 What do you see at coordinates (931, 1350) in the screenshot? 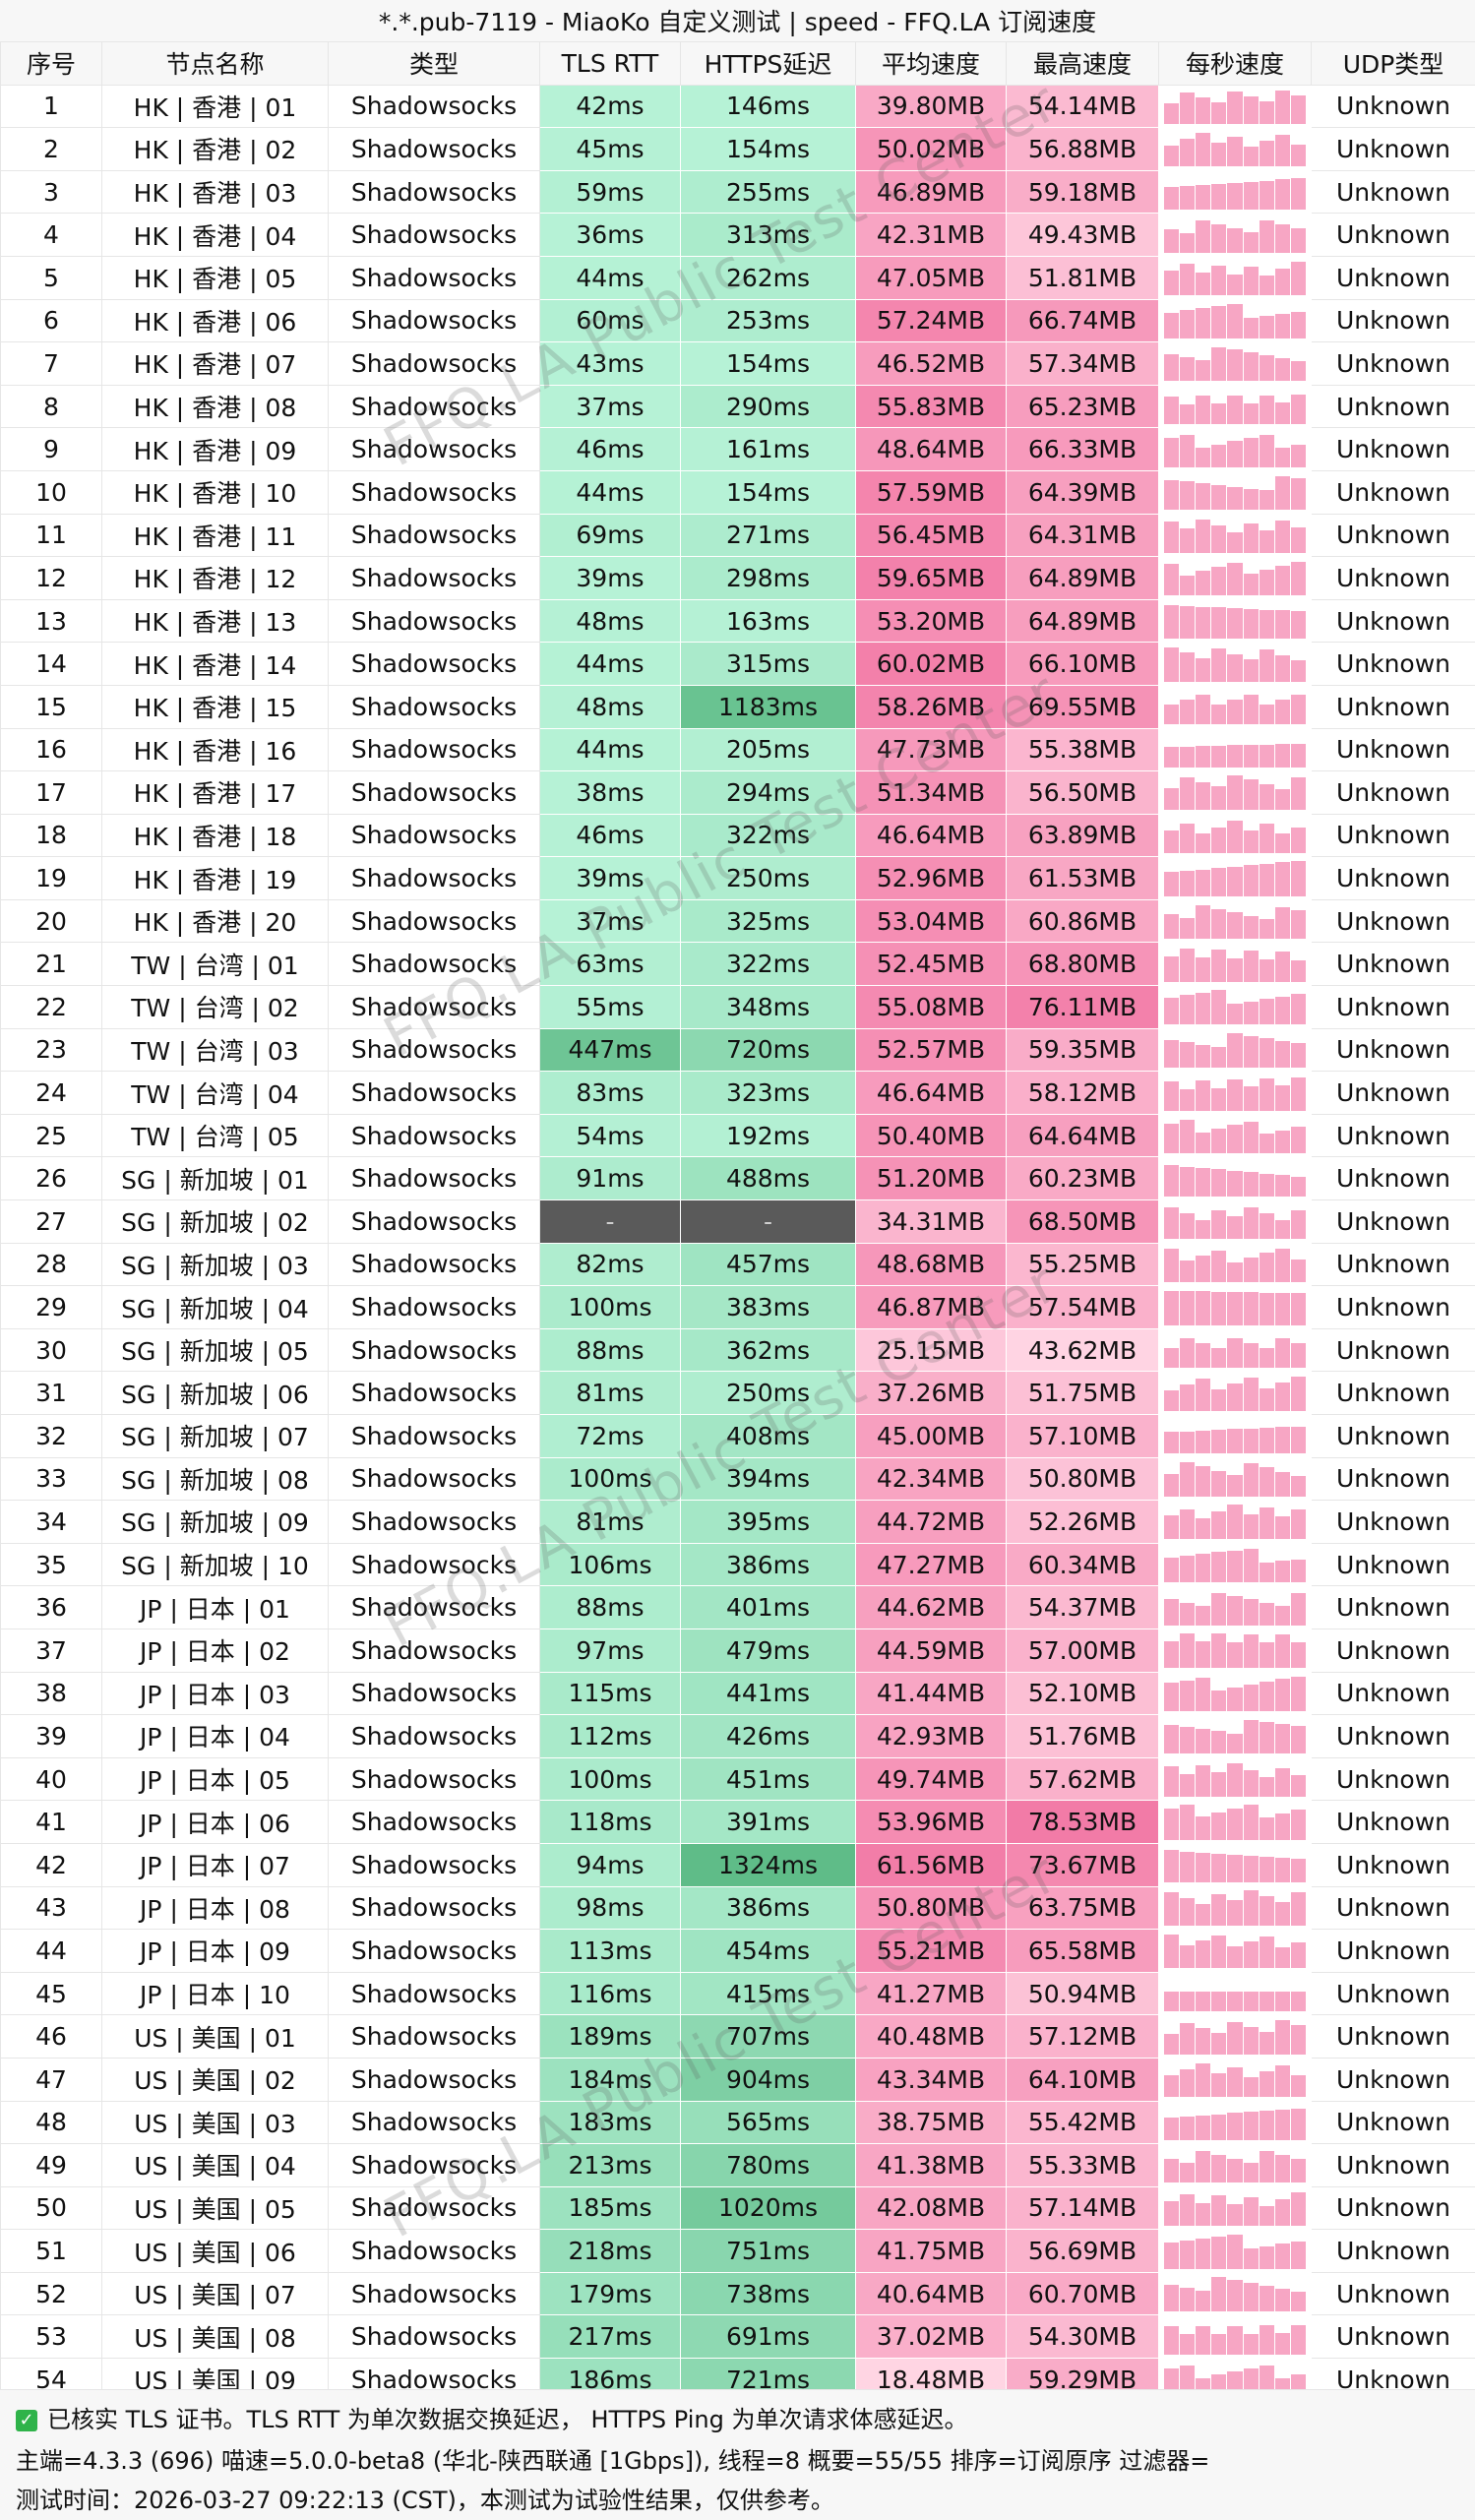
I see `cell-avg-speed: 25.15MB` at bounding box center [931, 1350].